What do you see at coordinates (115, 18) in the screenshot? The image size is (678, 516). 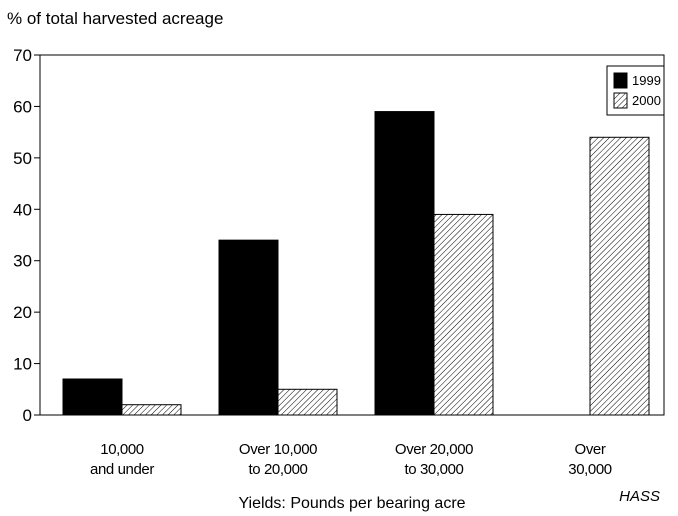 I see `y-axis-title: % of total harvested acreage` at bounding box center [115, 18].